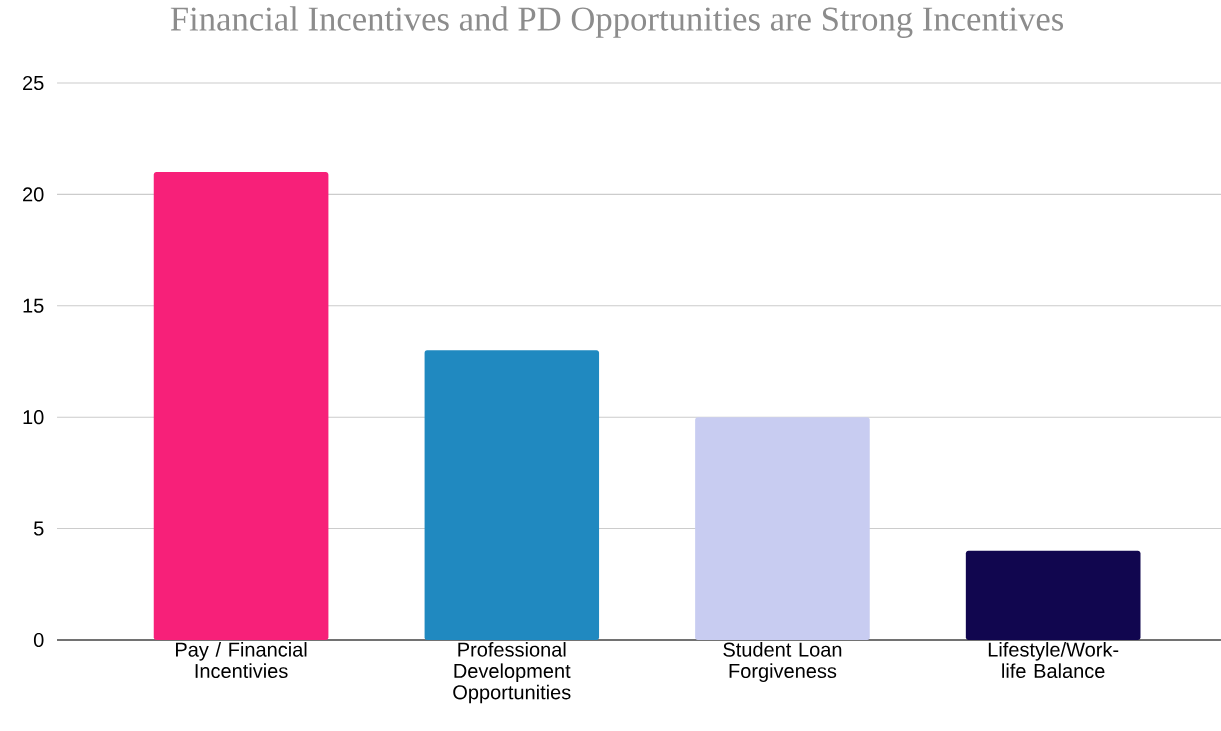 The width and height of the screenshot is (1221, 731). What do you see at coordinates (782, 662) in the screenshot?
I see `x-tick-label: Student Loan Forgiveness` at bounding box center [782, 662].